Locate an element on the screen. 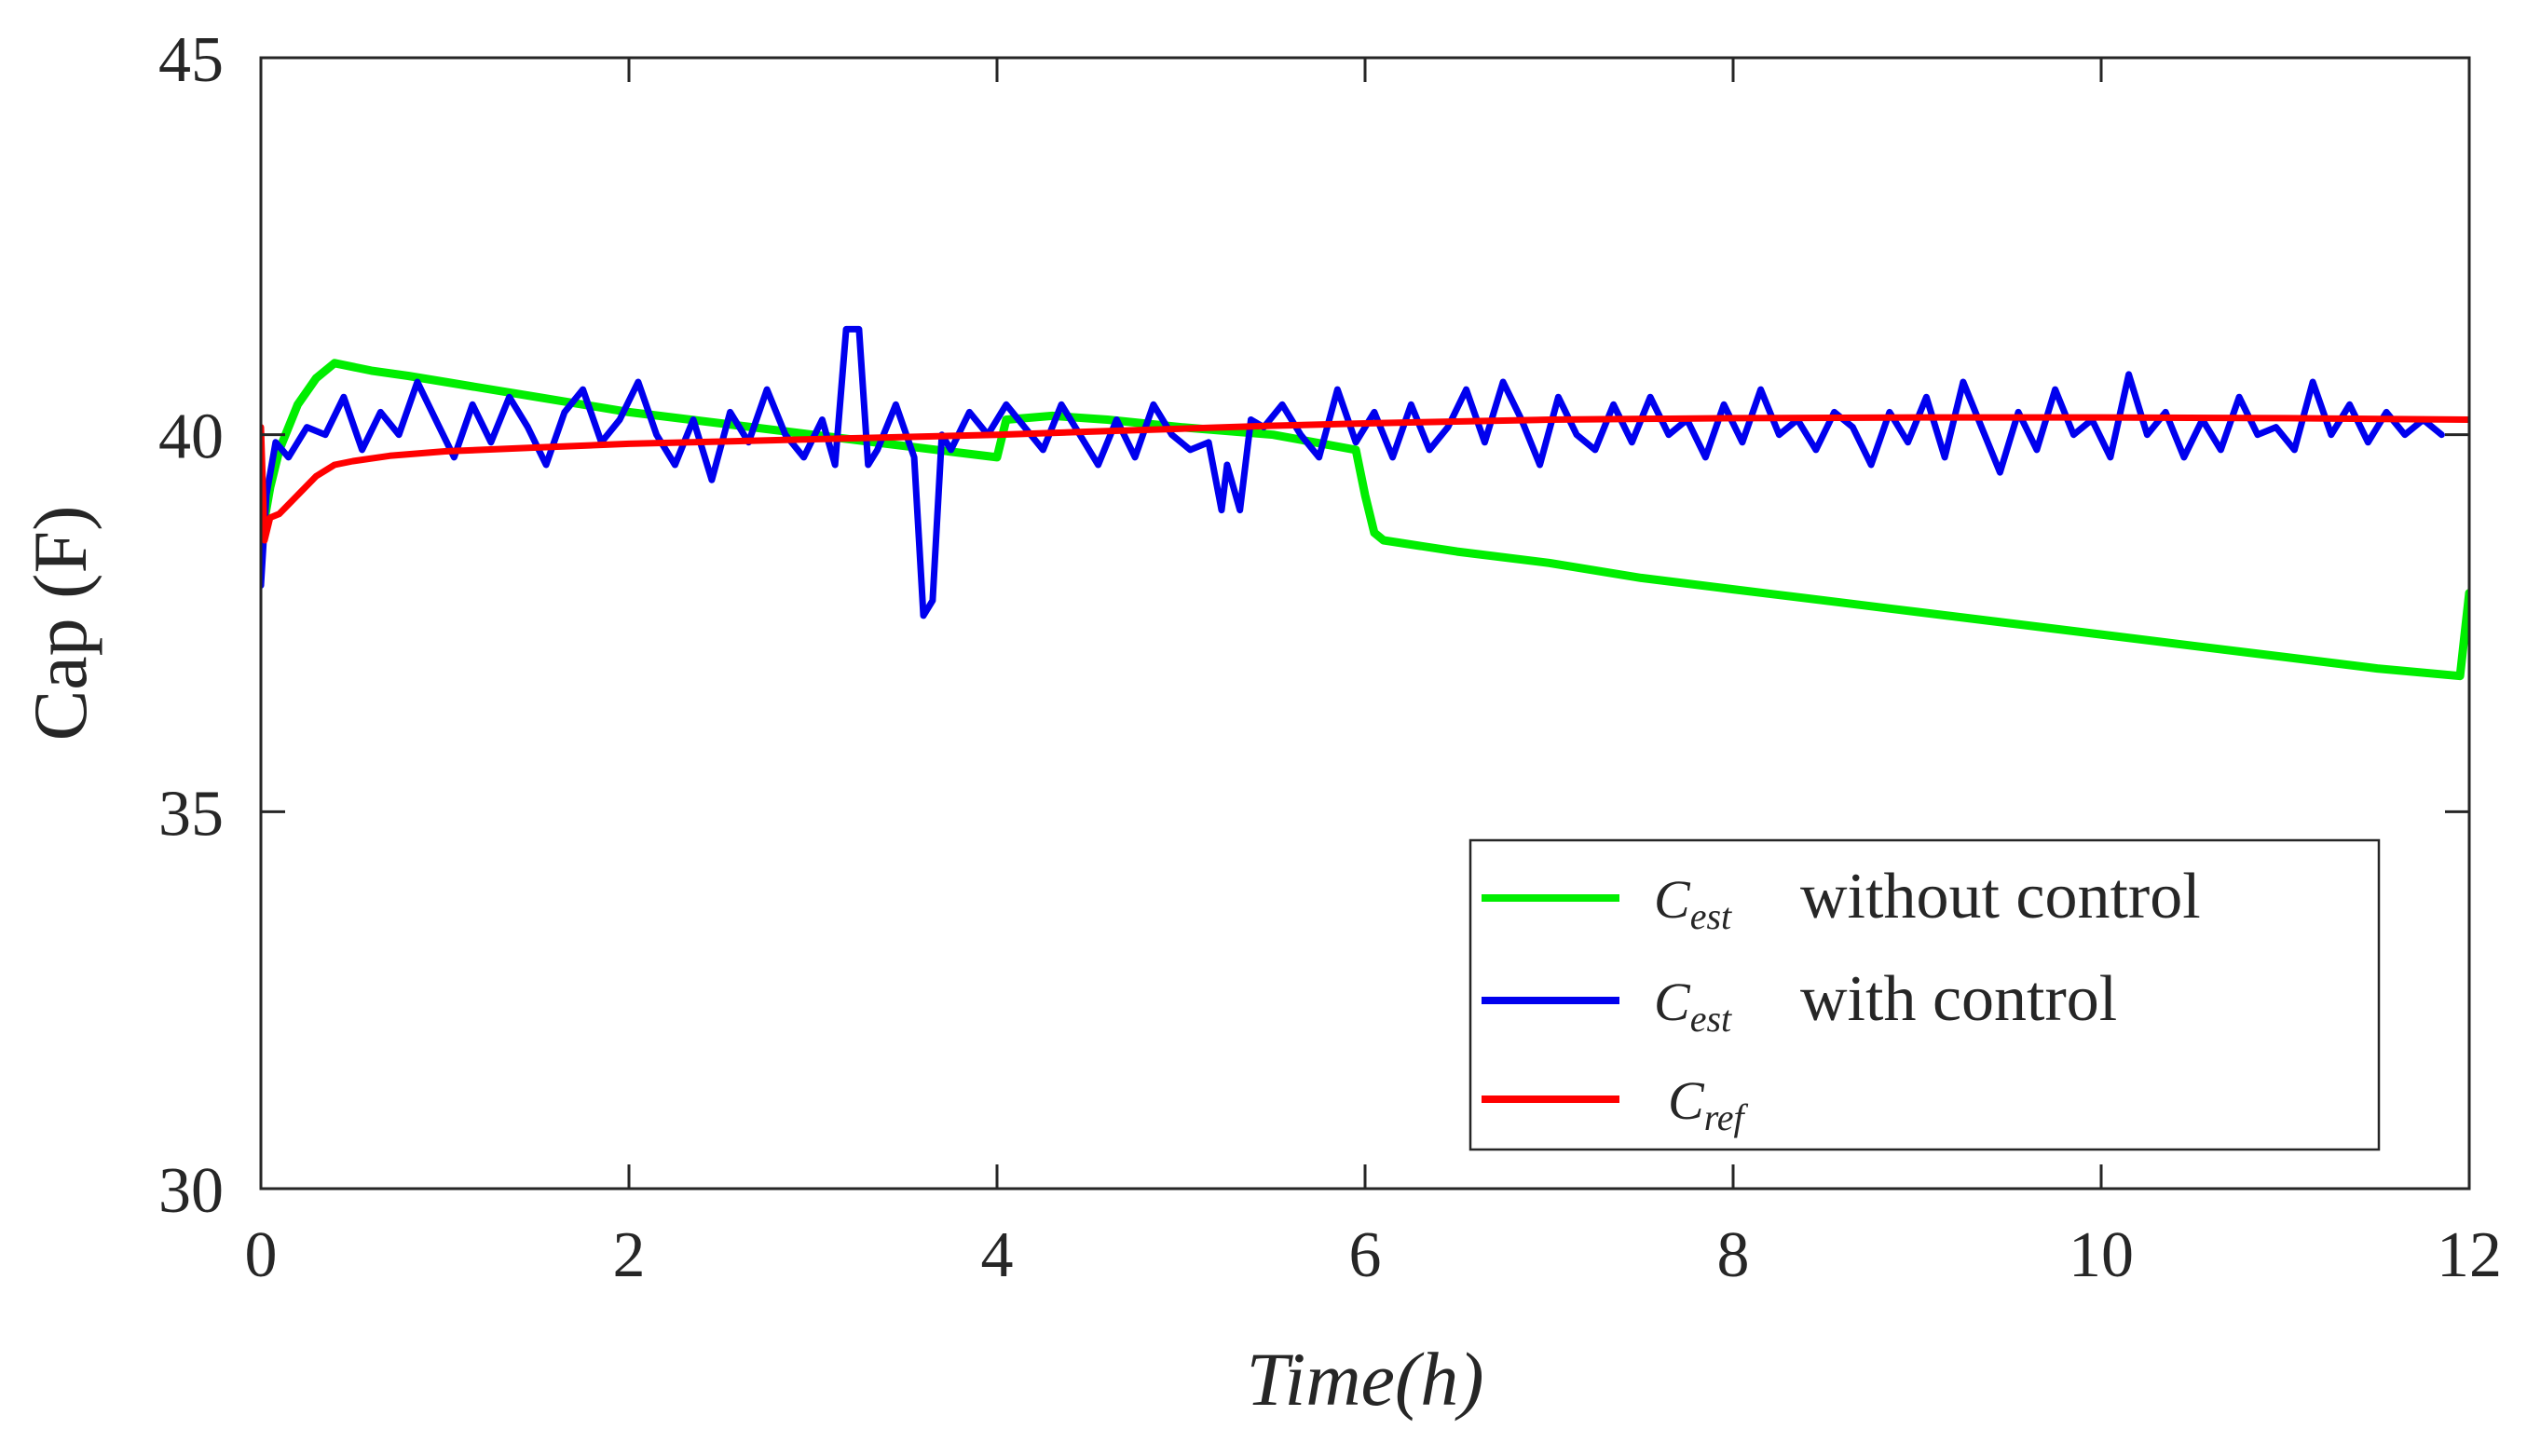  legend-entry-with-control: Cest with control is located at coordinates (1799, 1001).